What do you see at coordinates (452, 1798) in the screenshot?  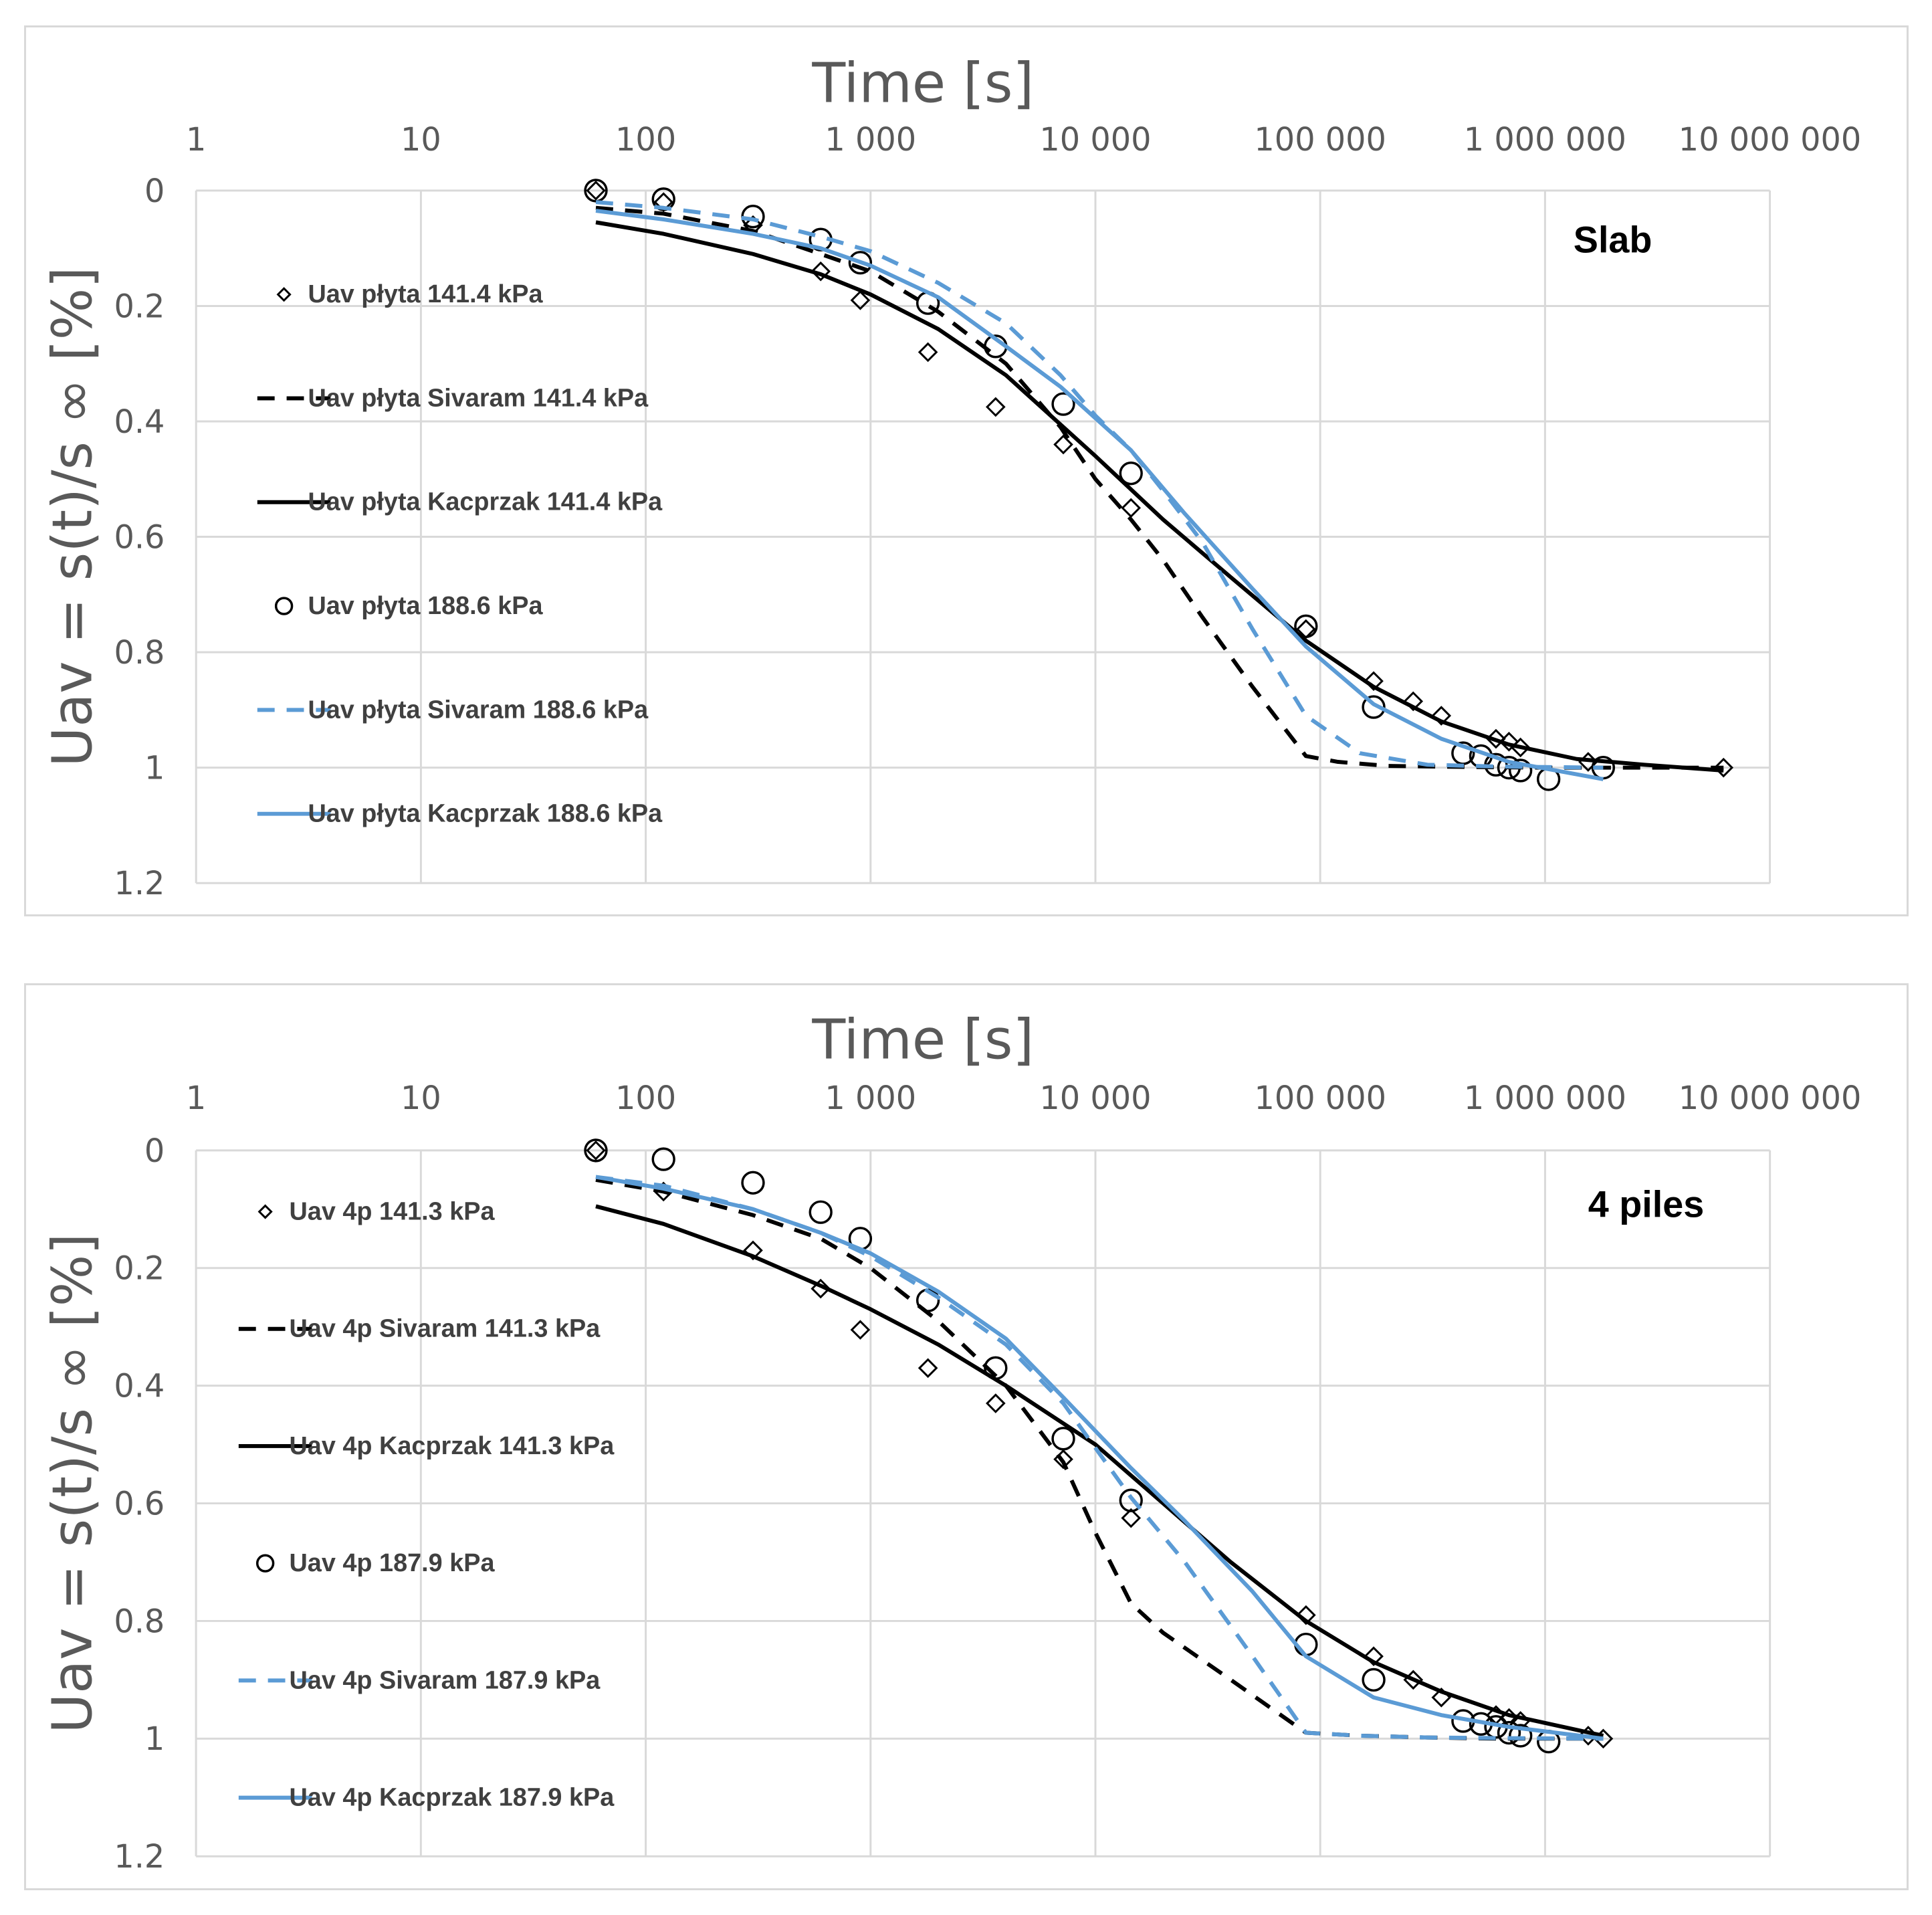 I see `legend-label: Uav 4p Kacprzak 187.9 kPa` at bounding box center [452, 1798].